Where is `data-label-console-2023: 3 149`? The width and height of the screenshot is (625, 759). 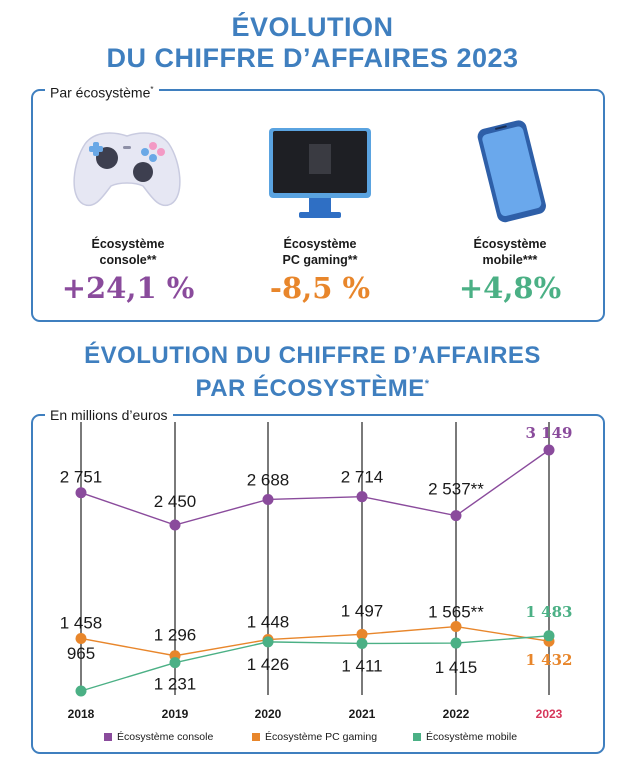 data-label-console-2023: 3 149 is located at coordinates (549, 433).